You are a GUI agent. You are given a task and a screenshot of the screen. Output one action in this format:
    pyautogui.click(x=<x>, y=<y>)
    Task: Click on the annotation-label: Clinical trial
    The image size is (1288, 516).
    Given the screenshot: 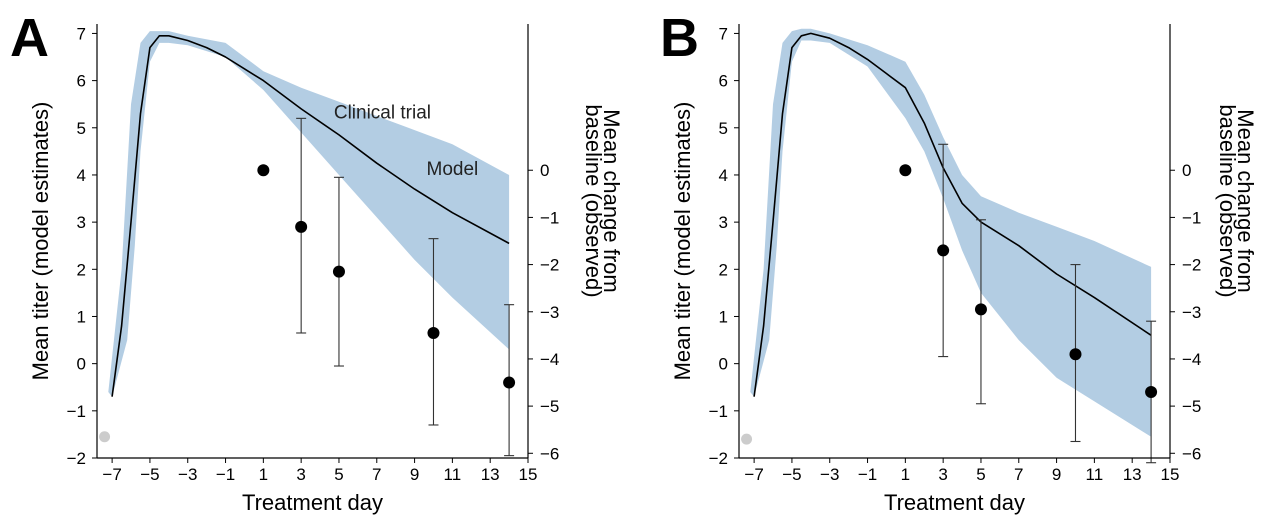 What is the action you would take?
    pyautogui.click(x=382, y=112)
    